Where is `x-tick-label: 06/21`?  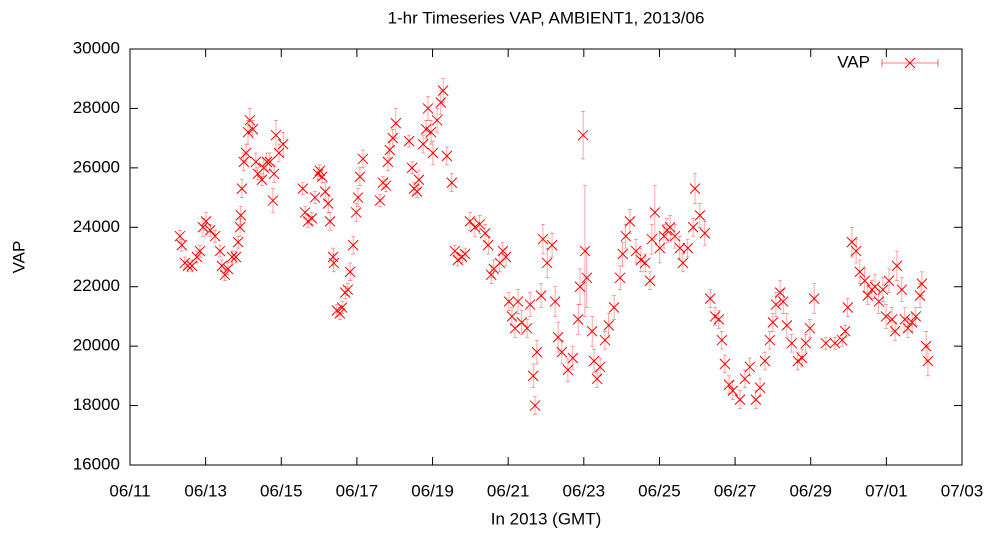 x-tick-label: 06/21 is located at coordinates (508, 490).